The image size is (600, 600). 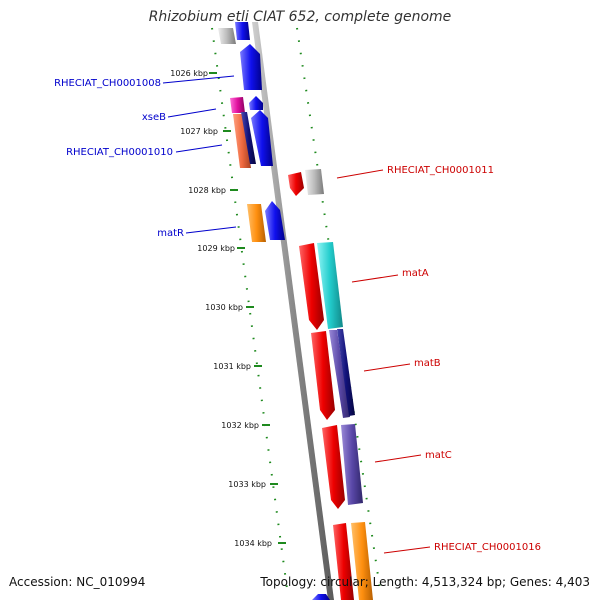 I want to click on kbp-label-1029: 1029 kbp, so click(x=216, y=248).